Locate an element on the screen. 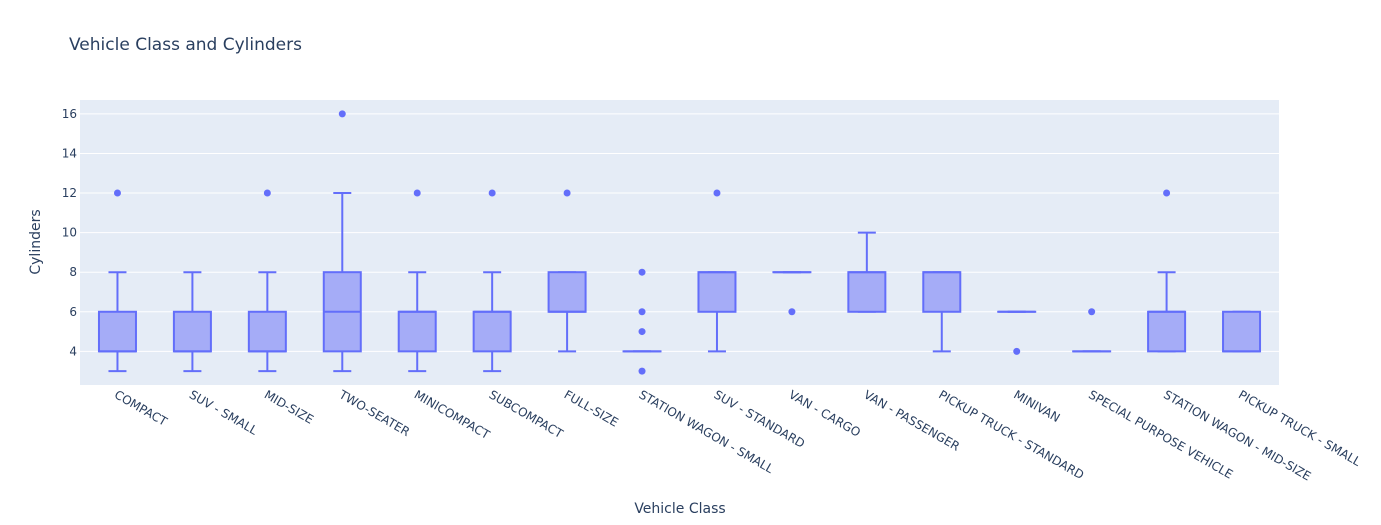 The width and height of the screenshot is (1381, 525). y-tick-label: 4 is located at coordinates (73, 351).